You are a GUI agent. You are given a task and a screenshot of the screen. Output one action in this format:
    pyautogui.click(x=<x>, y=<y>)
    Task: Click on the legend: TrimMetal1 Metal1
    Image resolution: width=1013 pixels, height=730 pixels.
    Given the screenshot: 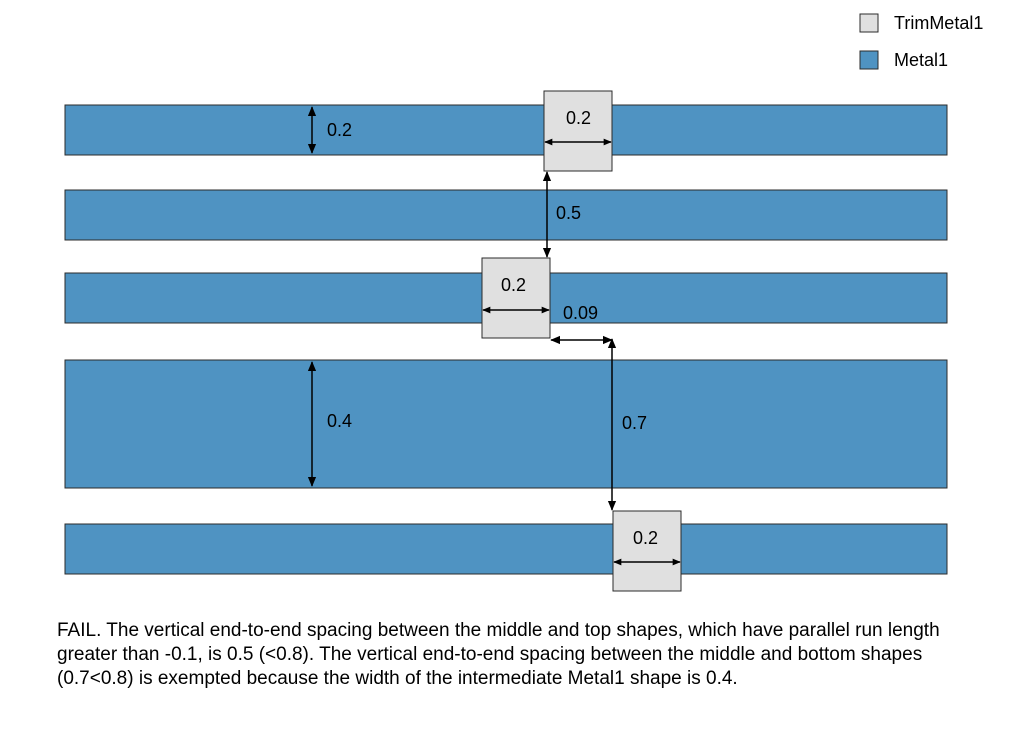 What is the action you would take?
    pyautogui.click(x=921, y=41)
    